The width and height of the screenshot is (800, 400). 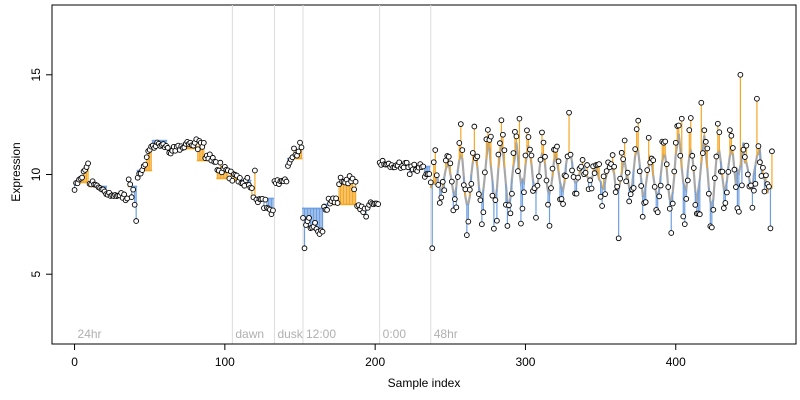 I want to click on y-tick-label: 15, so click(x=36, y=75).